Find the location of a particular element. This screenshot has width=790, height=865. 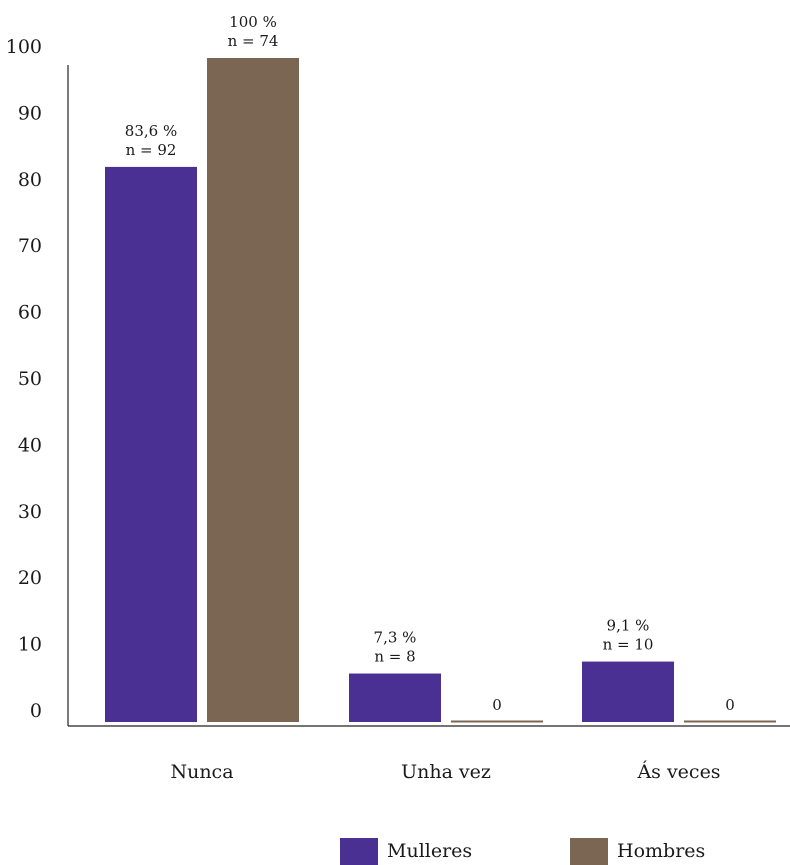

legend-label: Hombres is located at coordinates (661, 851).